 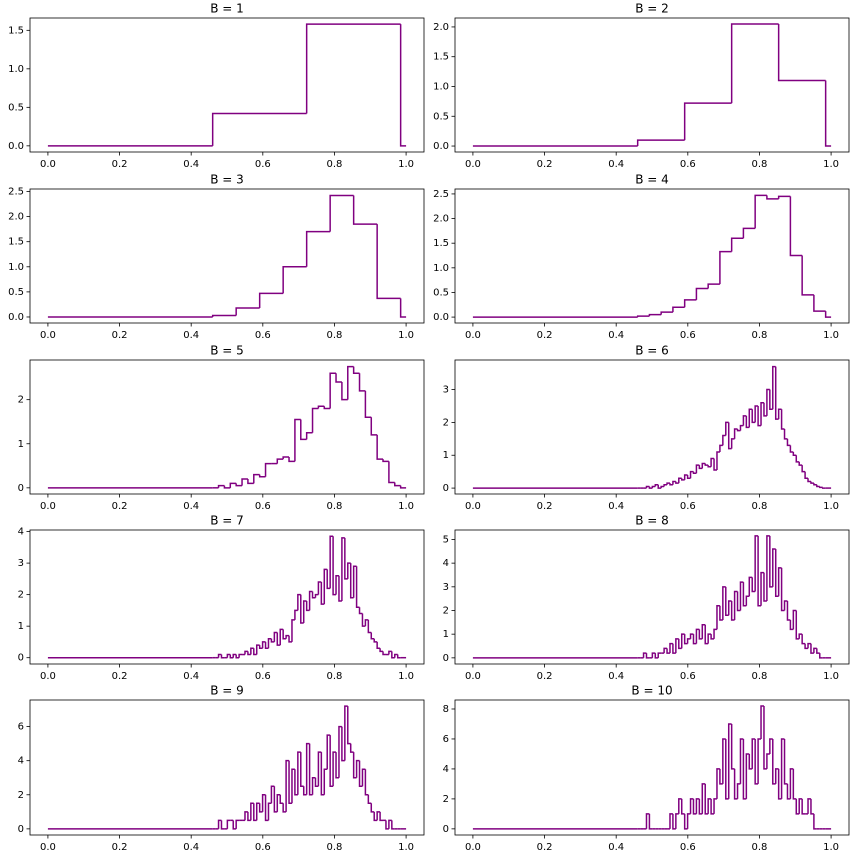 What do you see at coordinates (446, 658) in the screenshot?
I see `y-tick-label: 0` at bounding box center [446, 658].